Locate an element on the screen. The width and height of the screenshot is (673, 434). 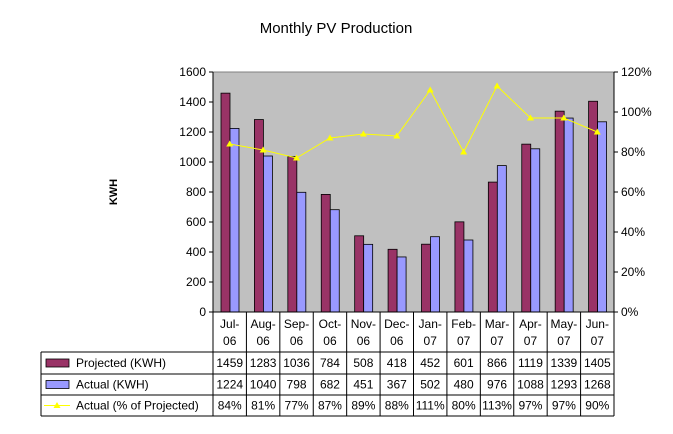
y-tick-label: 1200 is located at coordinates (192, 132).